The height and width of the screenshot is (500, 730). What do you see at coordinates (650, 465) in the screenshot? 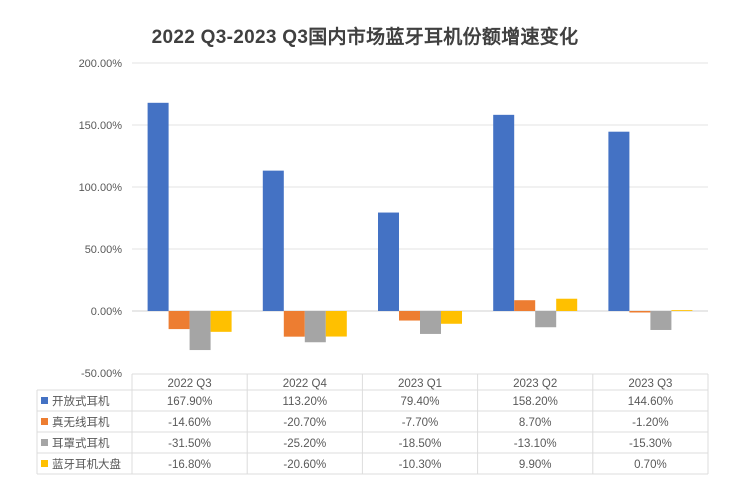
I see `data-label: 0.70%` at bounding box center [650, 465].